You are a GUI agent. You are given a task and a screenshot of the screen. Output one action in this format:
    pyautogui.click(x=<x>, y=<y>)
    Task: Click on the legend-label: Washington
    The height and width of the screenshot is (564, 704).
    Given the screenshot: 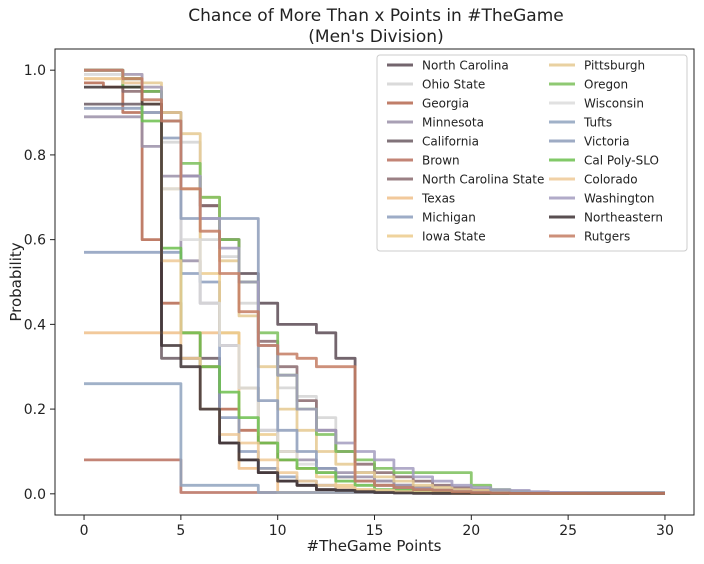 What is the action you would take?
    pyautogui.click(x=619, y=199)
    